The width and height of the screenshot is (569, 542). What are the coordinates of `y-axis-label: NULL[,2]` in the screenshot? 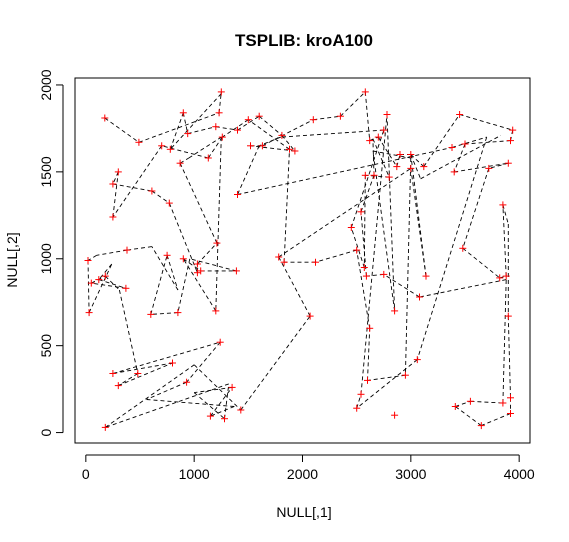 It's located at (12, 259).